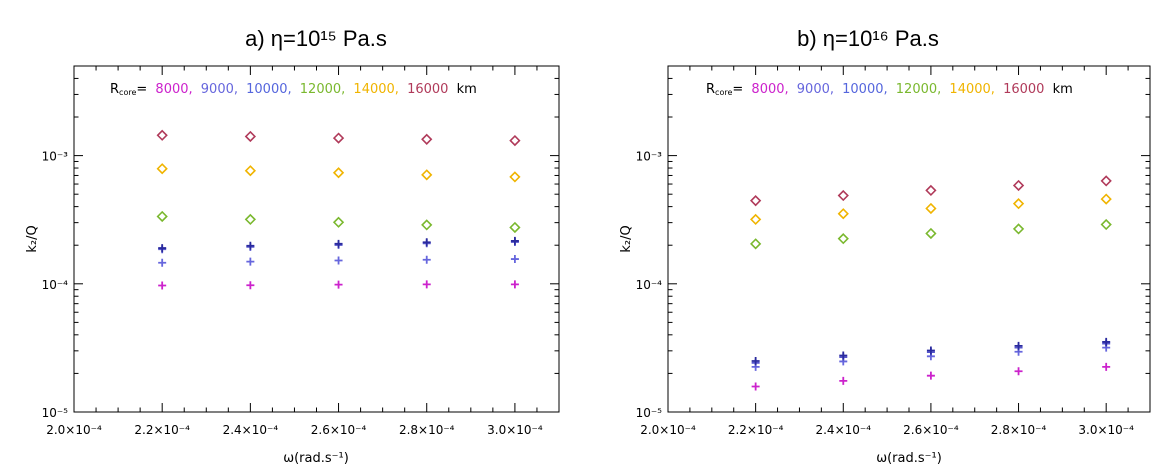 The height and width of the screenshot is (468, 1158). I want to click on panel-a-data-points, so click(338, 209).